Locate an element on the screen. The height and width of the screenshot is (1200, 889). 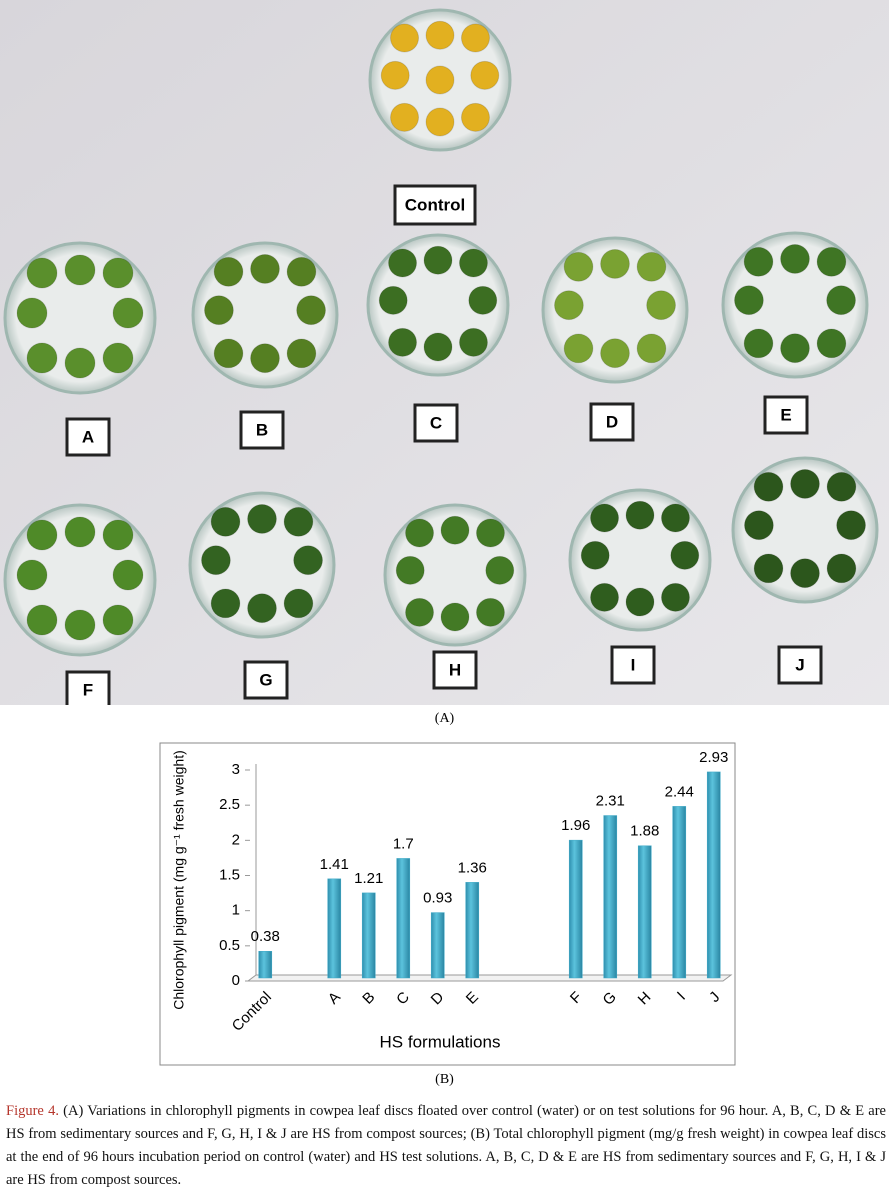
axis-floor is located at coordinates (489, 978).